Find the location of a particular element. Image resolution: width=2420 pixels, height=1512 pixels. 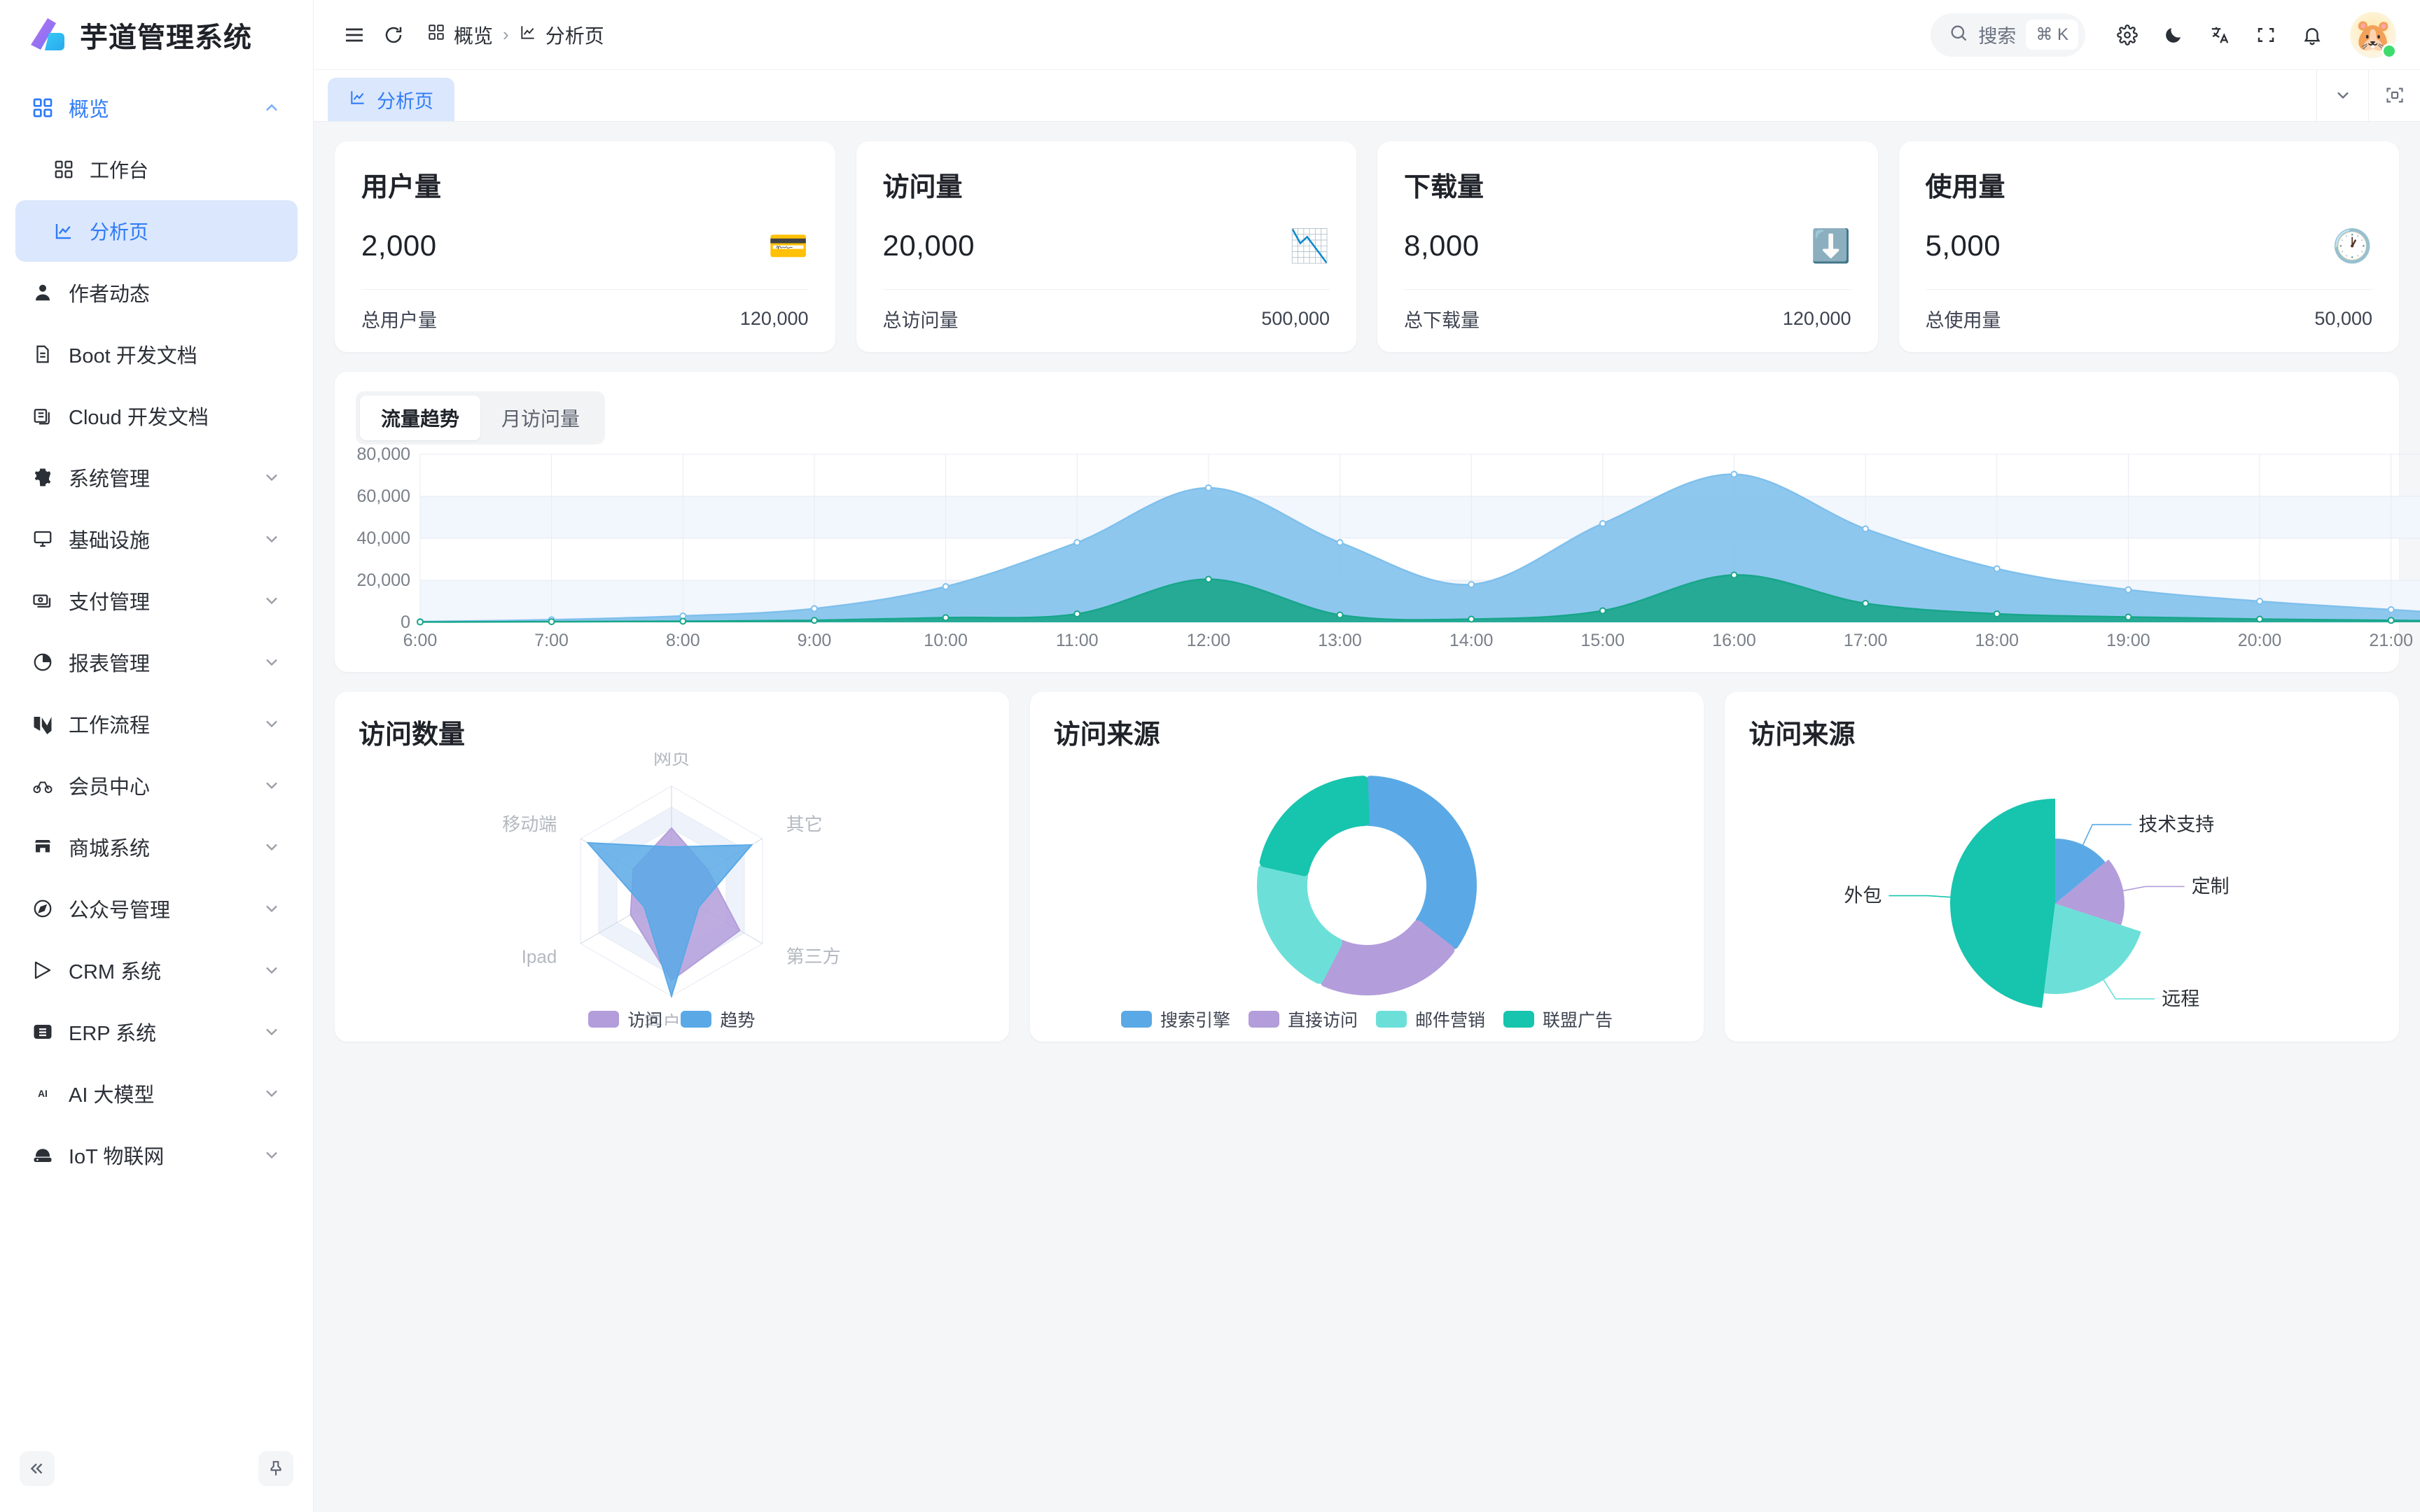

breadcrumb-label: 概览 is located at coordinates (474, 35).